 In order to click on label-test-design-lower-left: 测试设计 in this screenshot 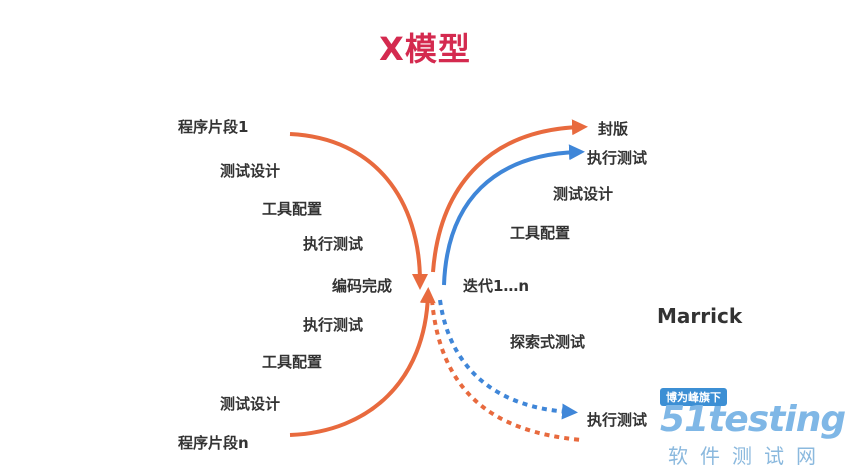, I will do `click(250, 404)`.